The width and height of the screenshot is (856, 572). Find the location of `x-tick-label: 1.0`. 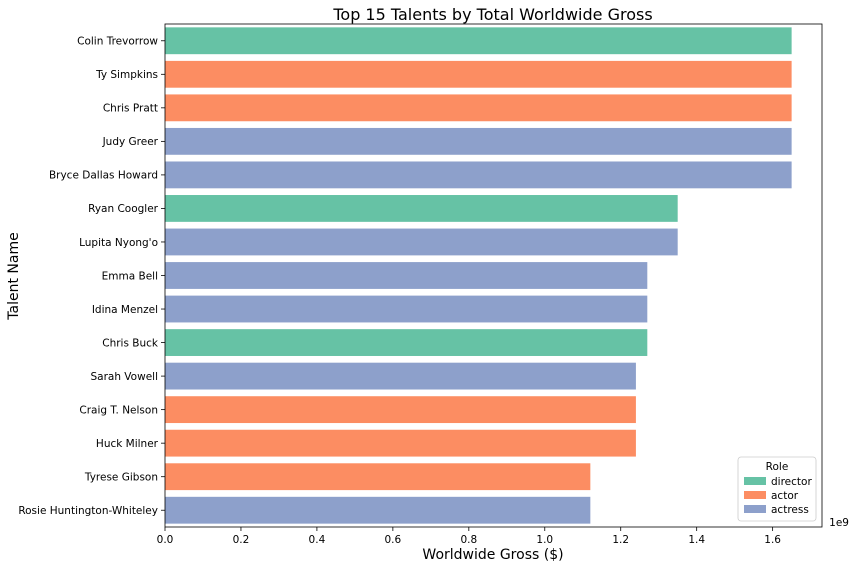

x-tick-label: 1.0 is located at coordinates (544, 540).